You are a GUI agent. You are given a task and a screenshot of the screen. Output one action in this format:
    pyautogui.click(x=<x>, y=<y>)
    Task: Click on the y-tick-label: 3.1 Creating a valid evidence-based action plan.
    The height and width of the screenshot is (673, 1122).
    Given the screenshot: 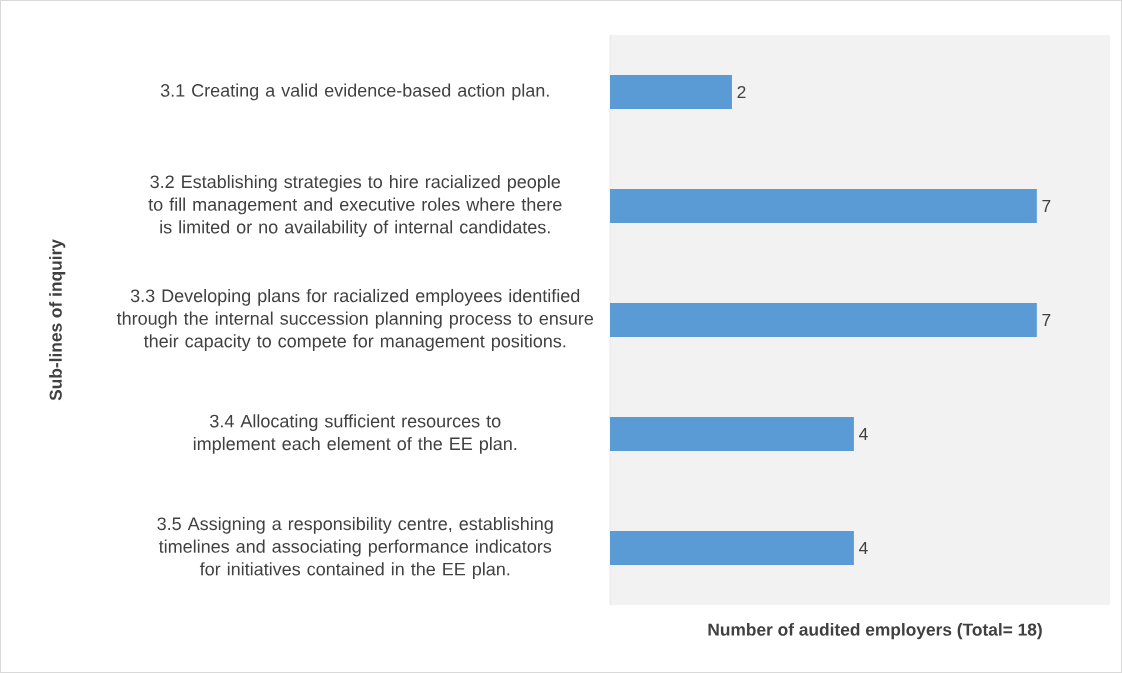 What is the action you would take?
    pyautogui.click(x=354, y=92)
    